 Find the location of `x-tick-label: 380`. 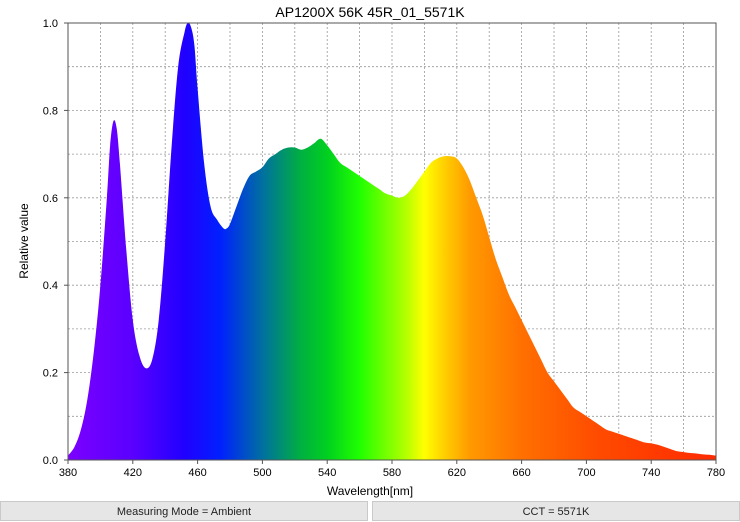

x-tick-label: 380 is located at coordinates (68, 473).